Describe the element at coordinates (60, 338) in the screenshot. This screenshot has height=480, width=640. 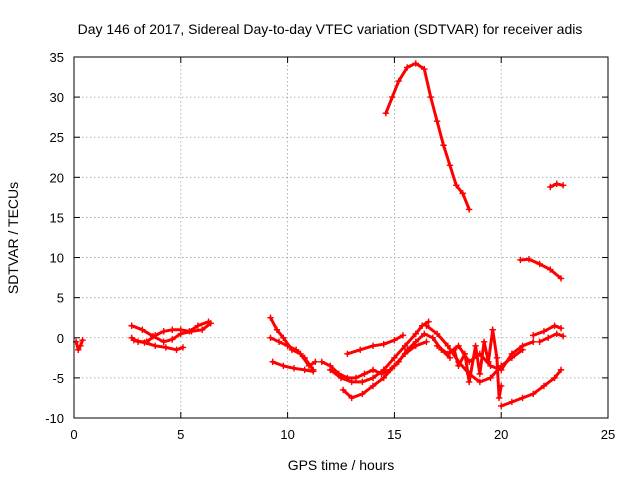
I see `y-tick-label: 0` at that location.